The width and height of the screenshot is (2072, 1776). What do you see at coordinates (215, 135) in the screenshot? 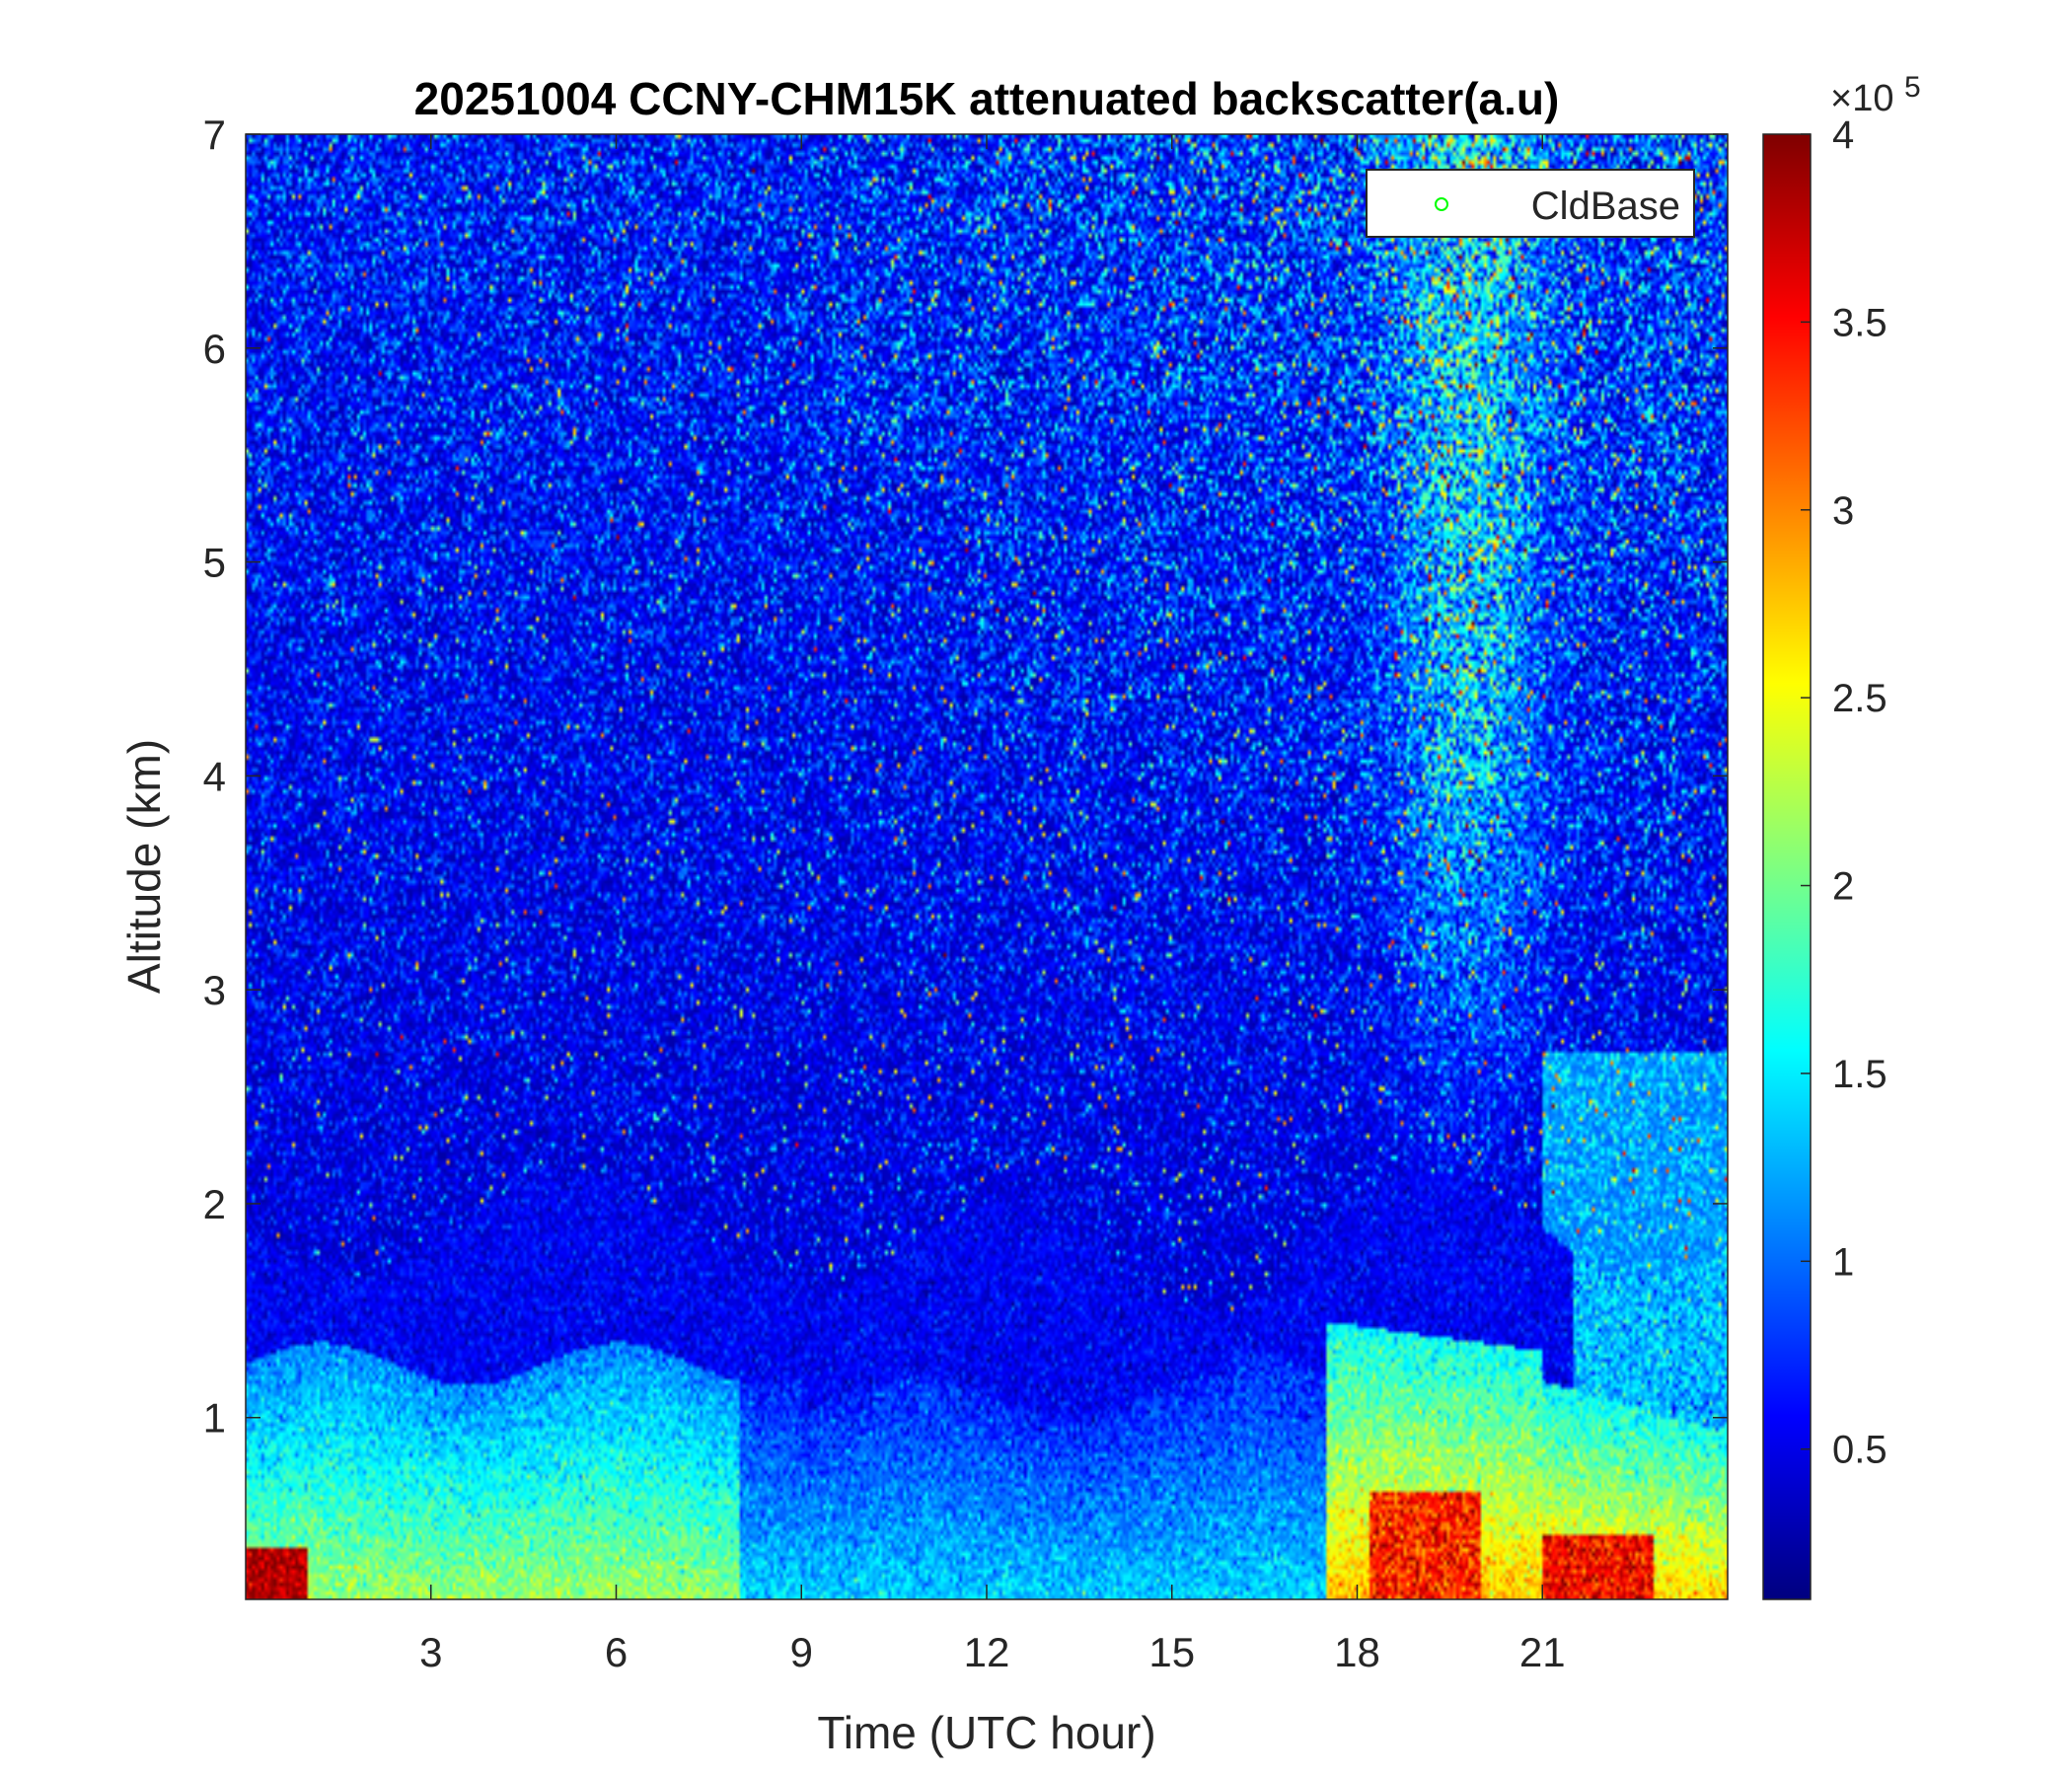
I see `y-tick-label: 7` at bounding box center [215, 135].